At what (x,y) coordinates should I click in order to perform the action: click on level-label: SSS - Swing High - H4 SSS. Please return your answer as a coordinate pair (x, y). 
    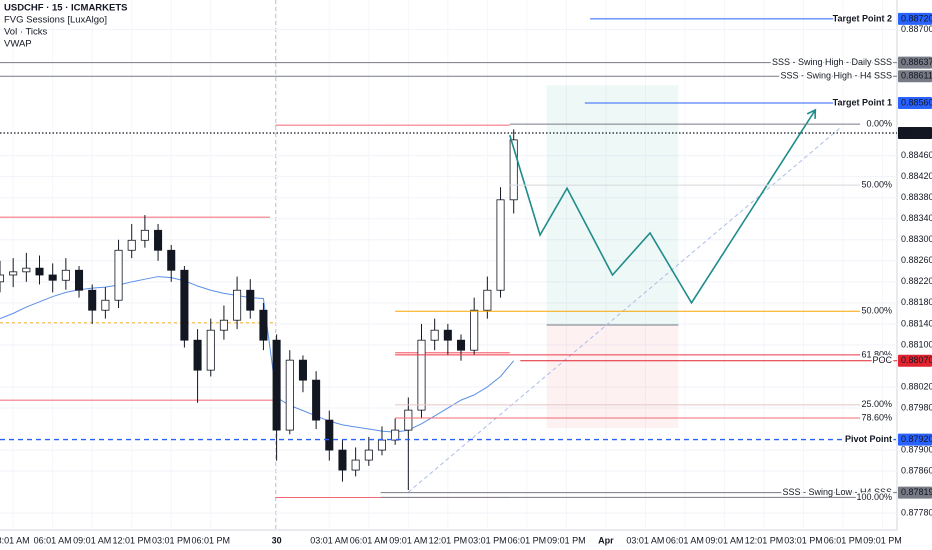
    Looking at the image, I should click on (836, 76).